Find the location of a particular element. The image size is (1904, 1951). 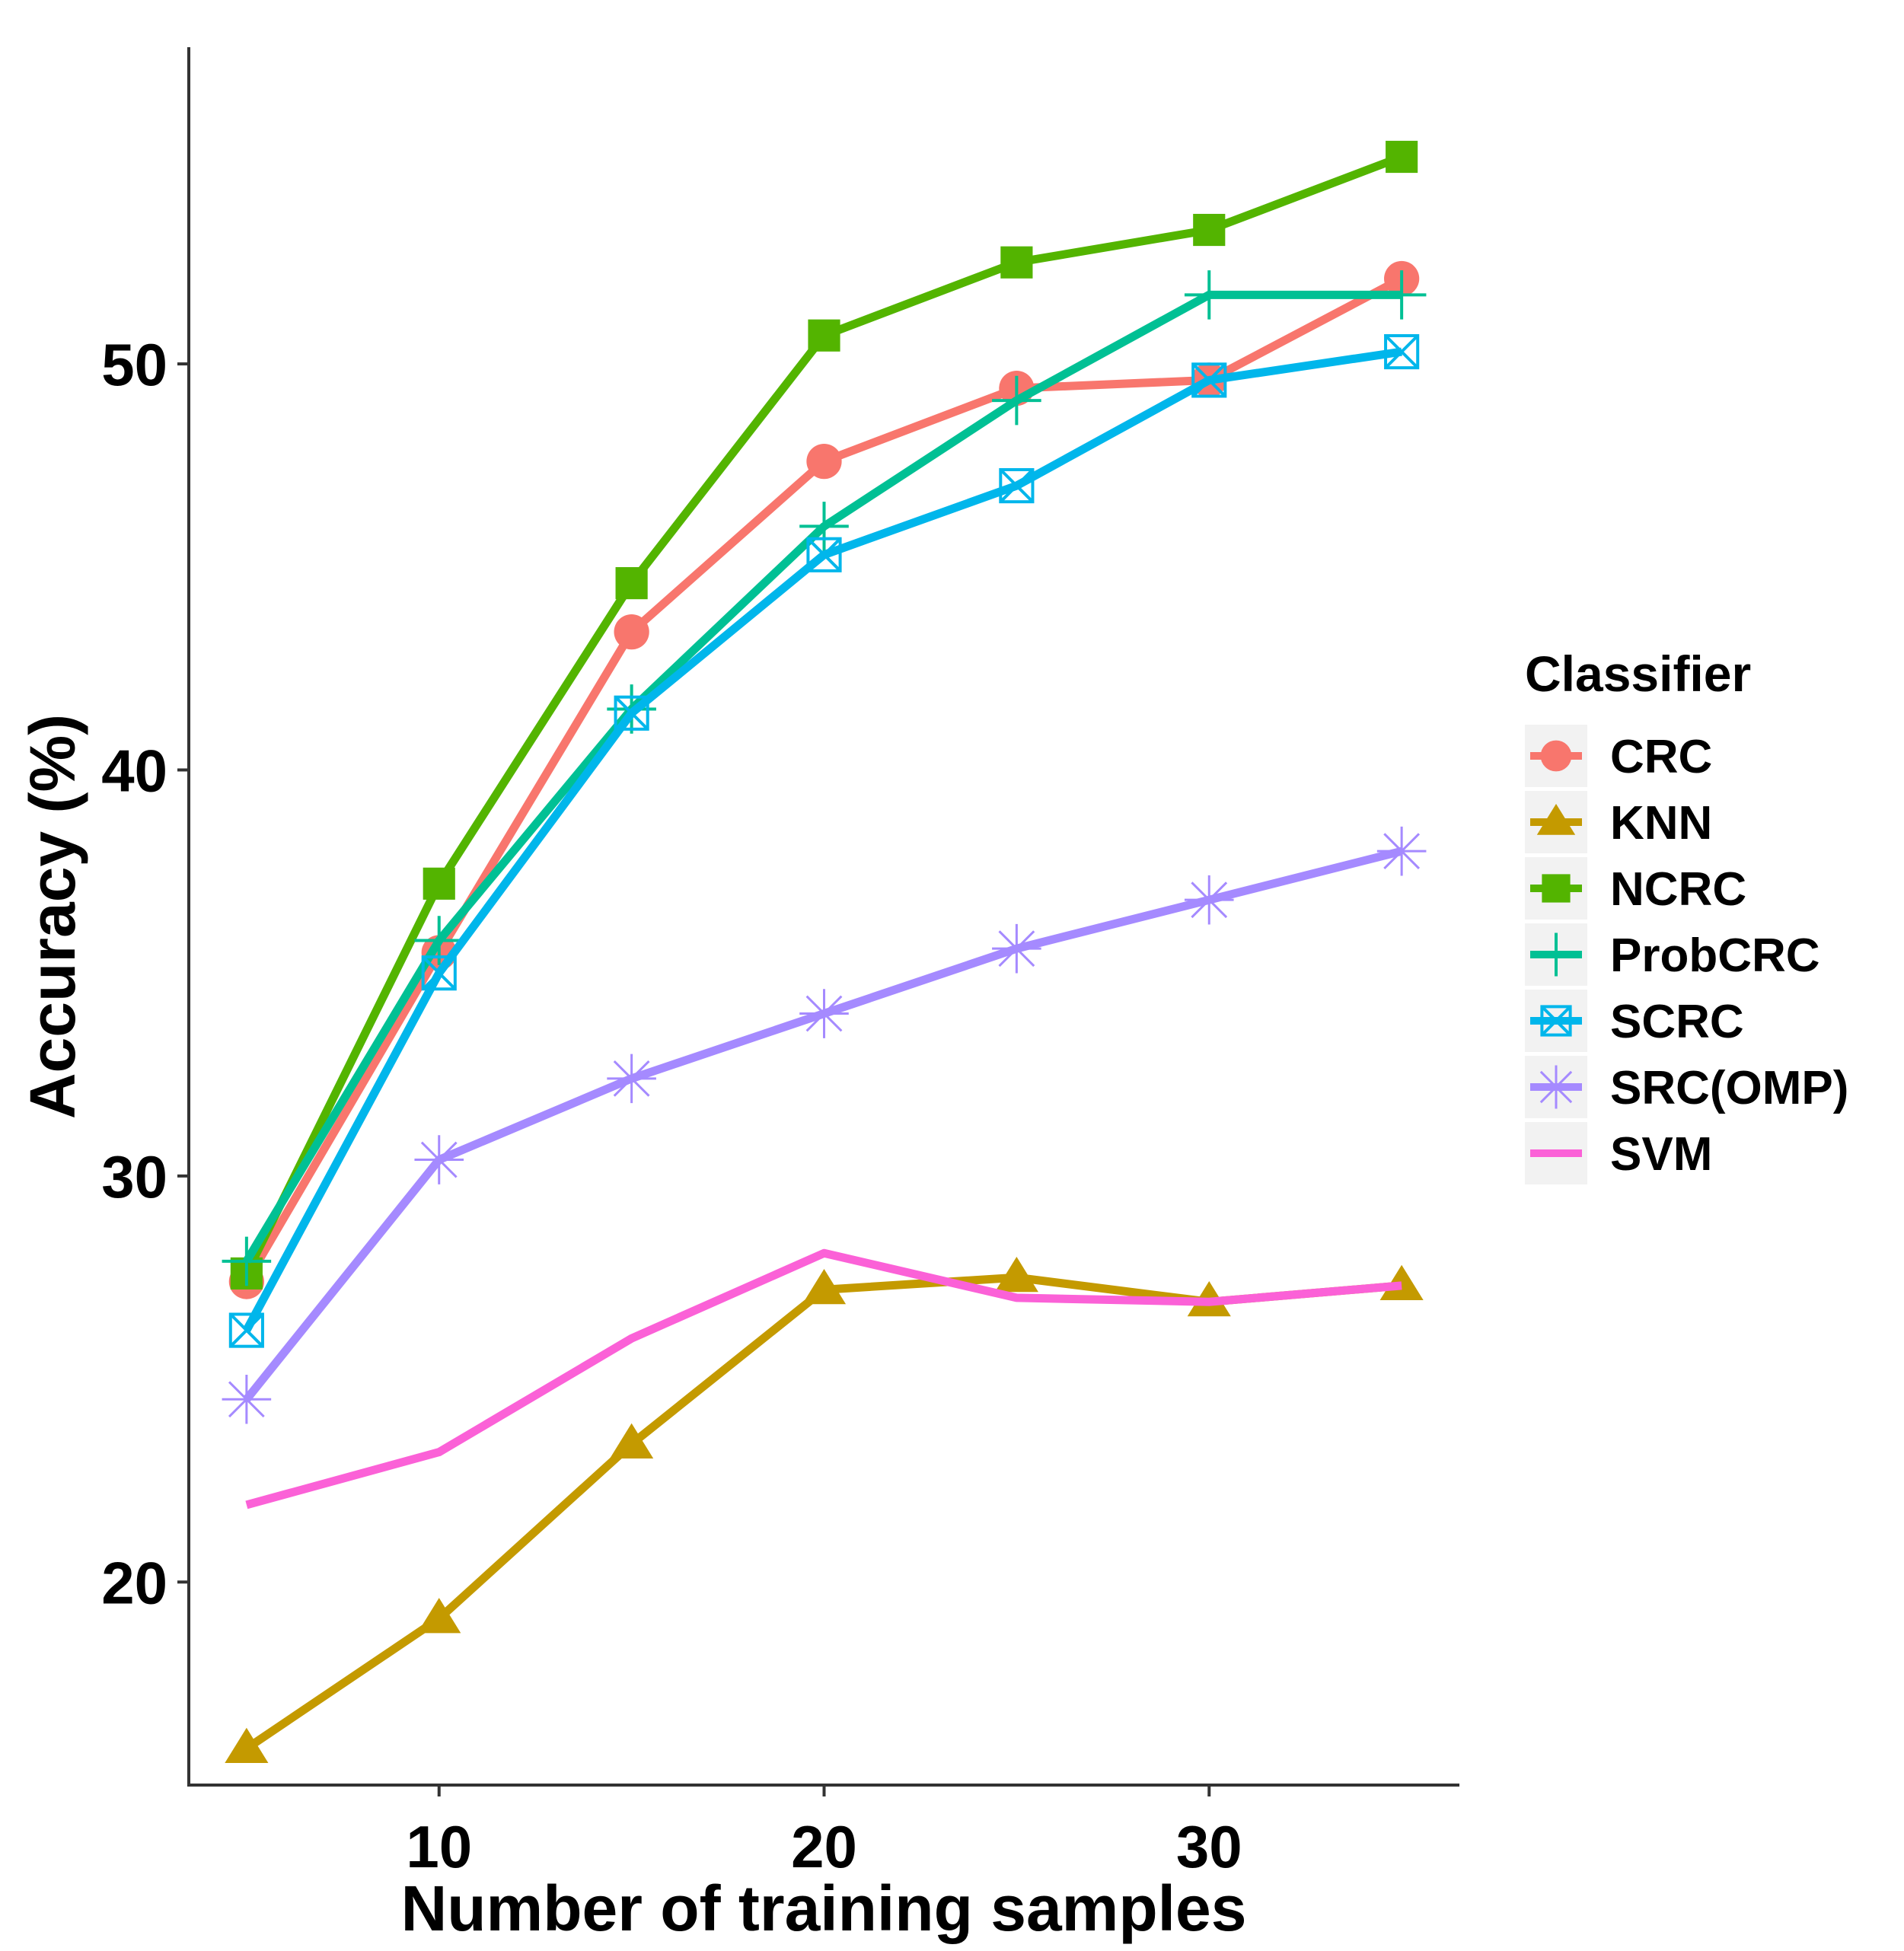

legend-item-ncrc: NCRC is located at coordinates (1636, 888).